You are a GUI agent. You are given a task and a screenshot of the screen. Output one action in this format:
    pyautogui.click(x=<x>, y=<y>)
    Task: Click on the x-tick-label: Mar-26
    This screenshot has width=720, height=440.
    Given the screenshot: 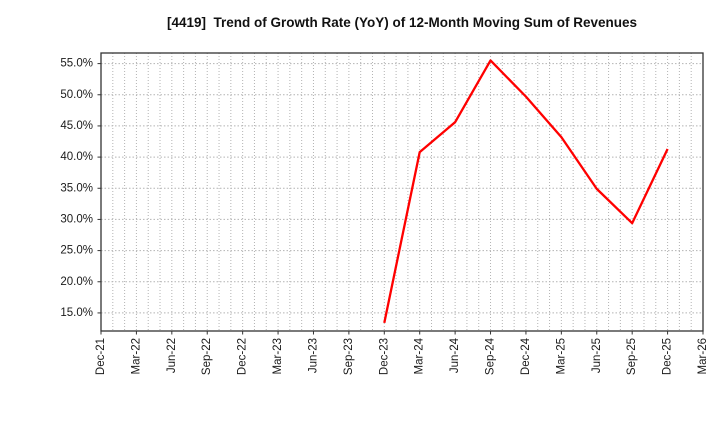 What is the action you would take?
    pyautogui.click(x=703, y=356)
    